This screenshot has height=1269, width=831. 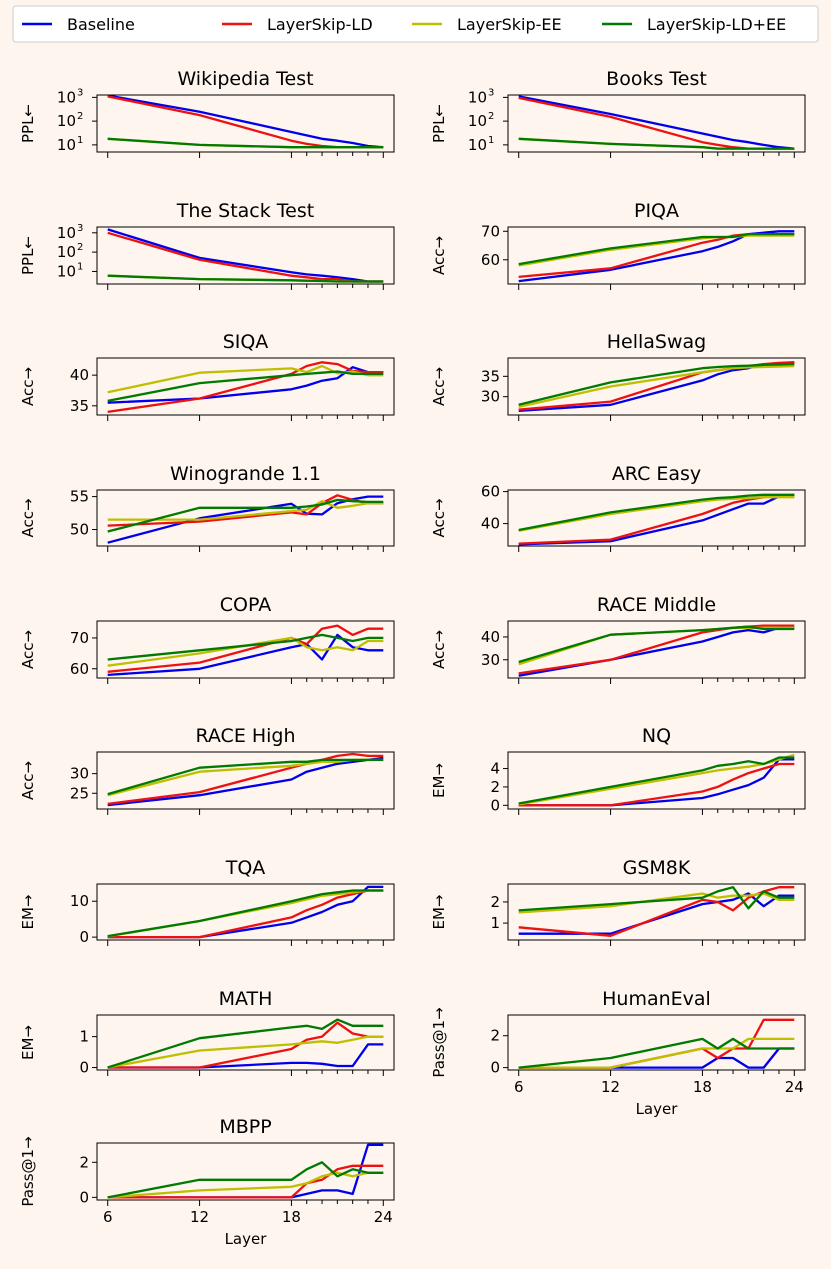 I want to click on legend-item-layerskip-ee: LayerSkip-EE, so click(x=487, y=24).